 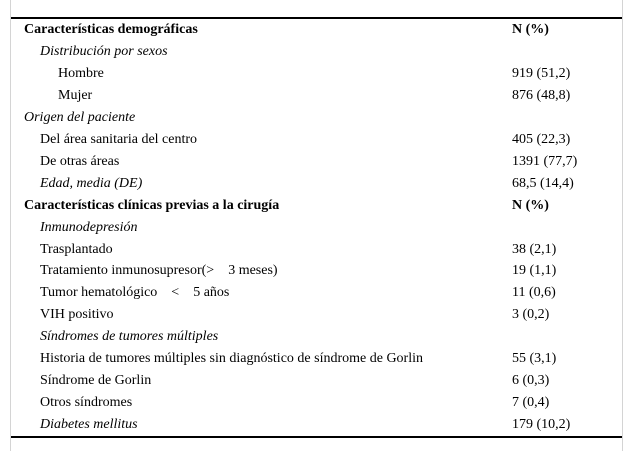 I want to click on table-row: De otras áreas 1391 (77,7), so click(x=316, y=162).